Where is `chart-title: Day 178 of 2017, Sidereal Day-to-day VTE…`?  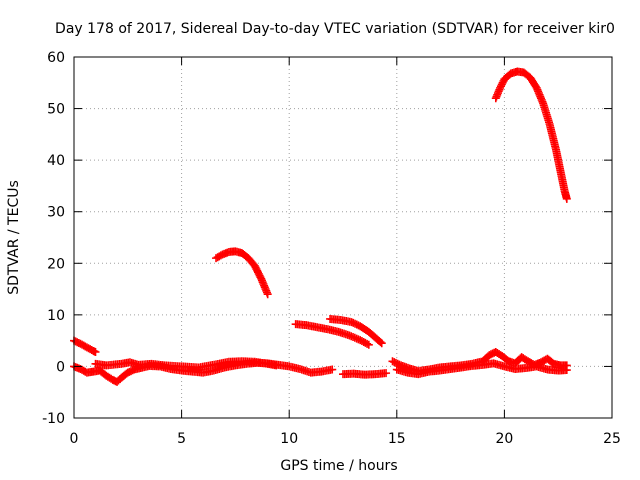
chart-title: Day 178 of 2017, Sidereal Day-to-day VTE… is located at coordinates (335, 29).